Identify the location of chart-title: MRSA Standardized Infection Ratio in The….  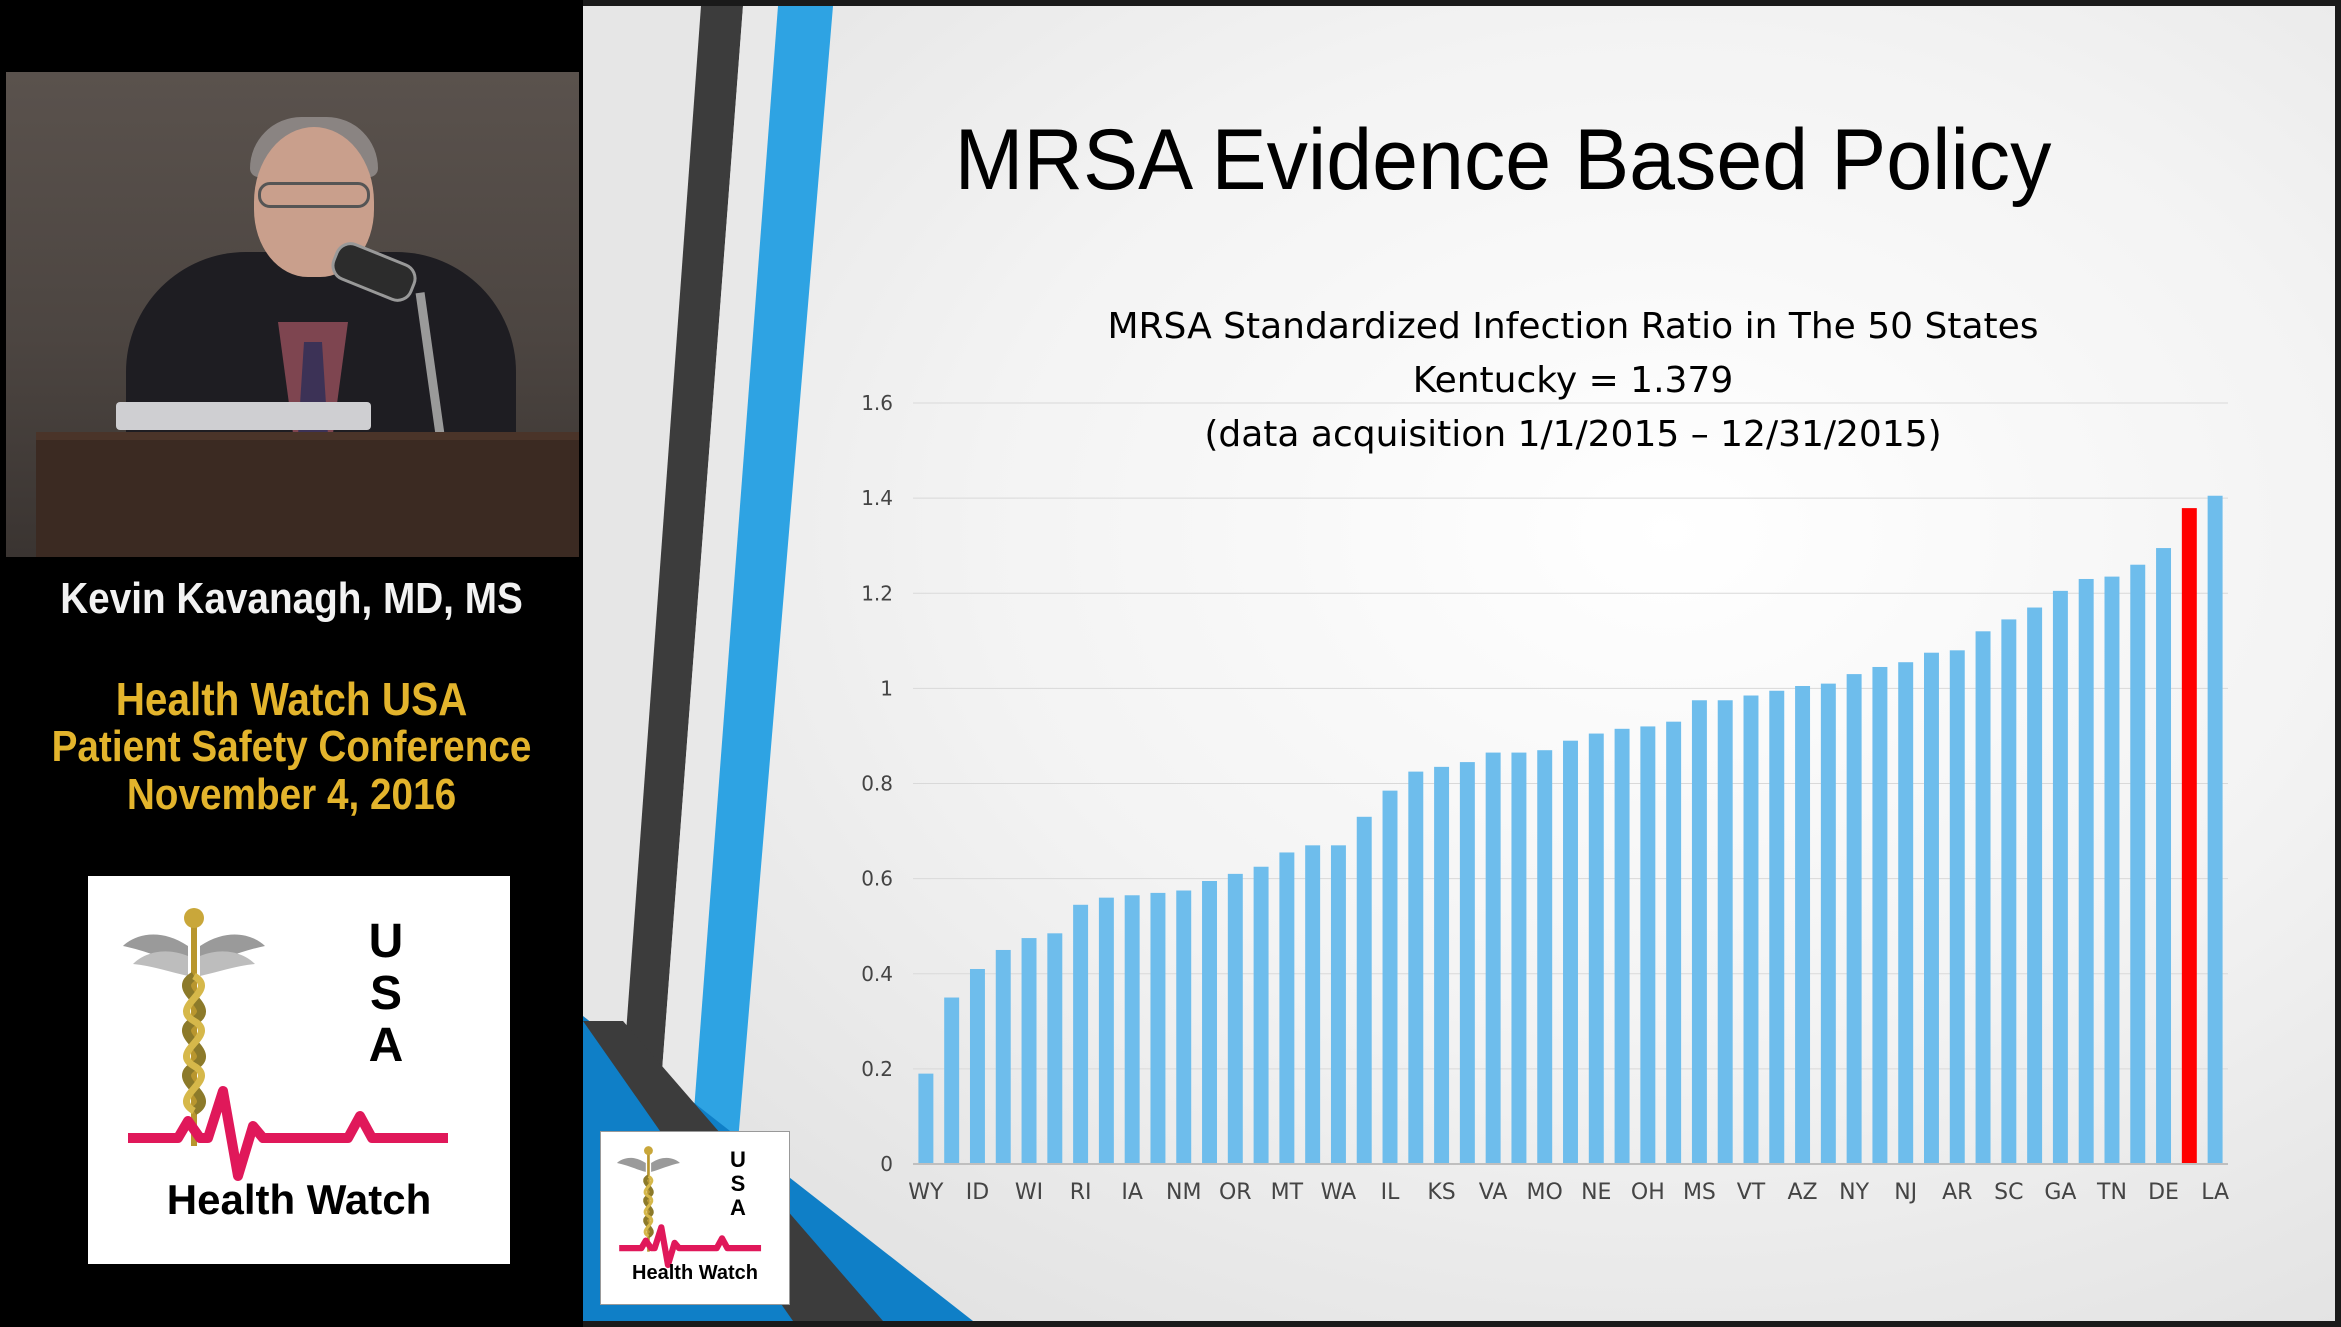
(1572, 380).